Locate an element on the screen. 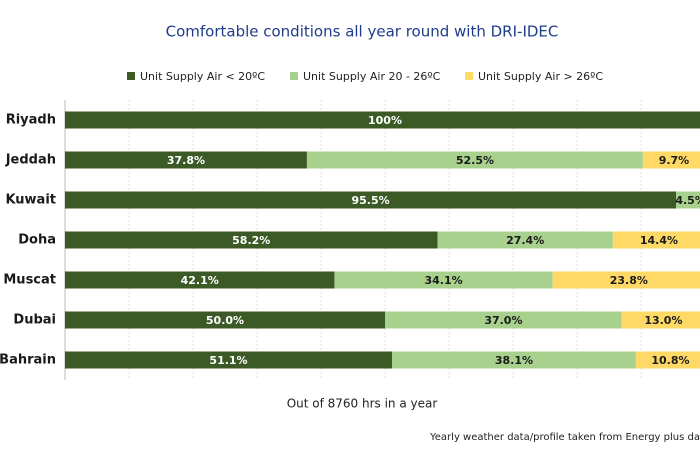 This screenshot has height=450, width=700. value-label: 51.1% is located at coordinates (228, 360).